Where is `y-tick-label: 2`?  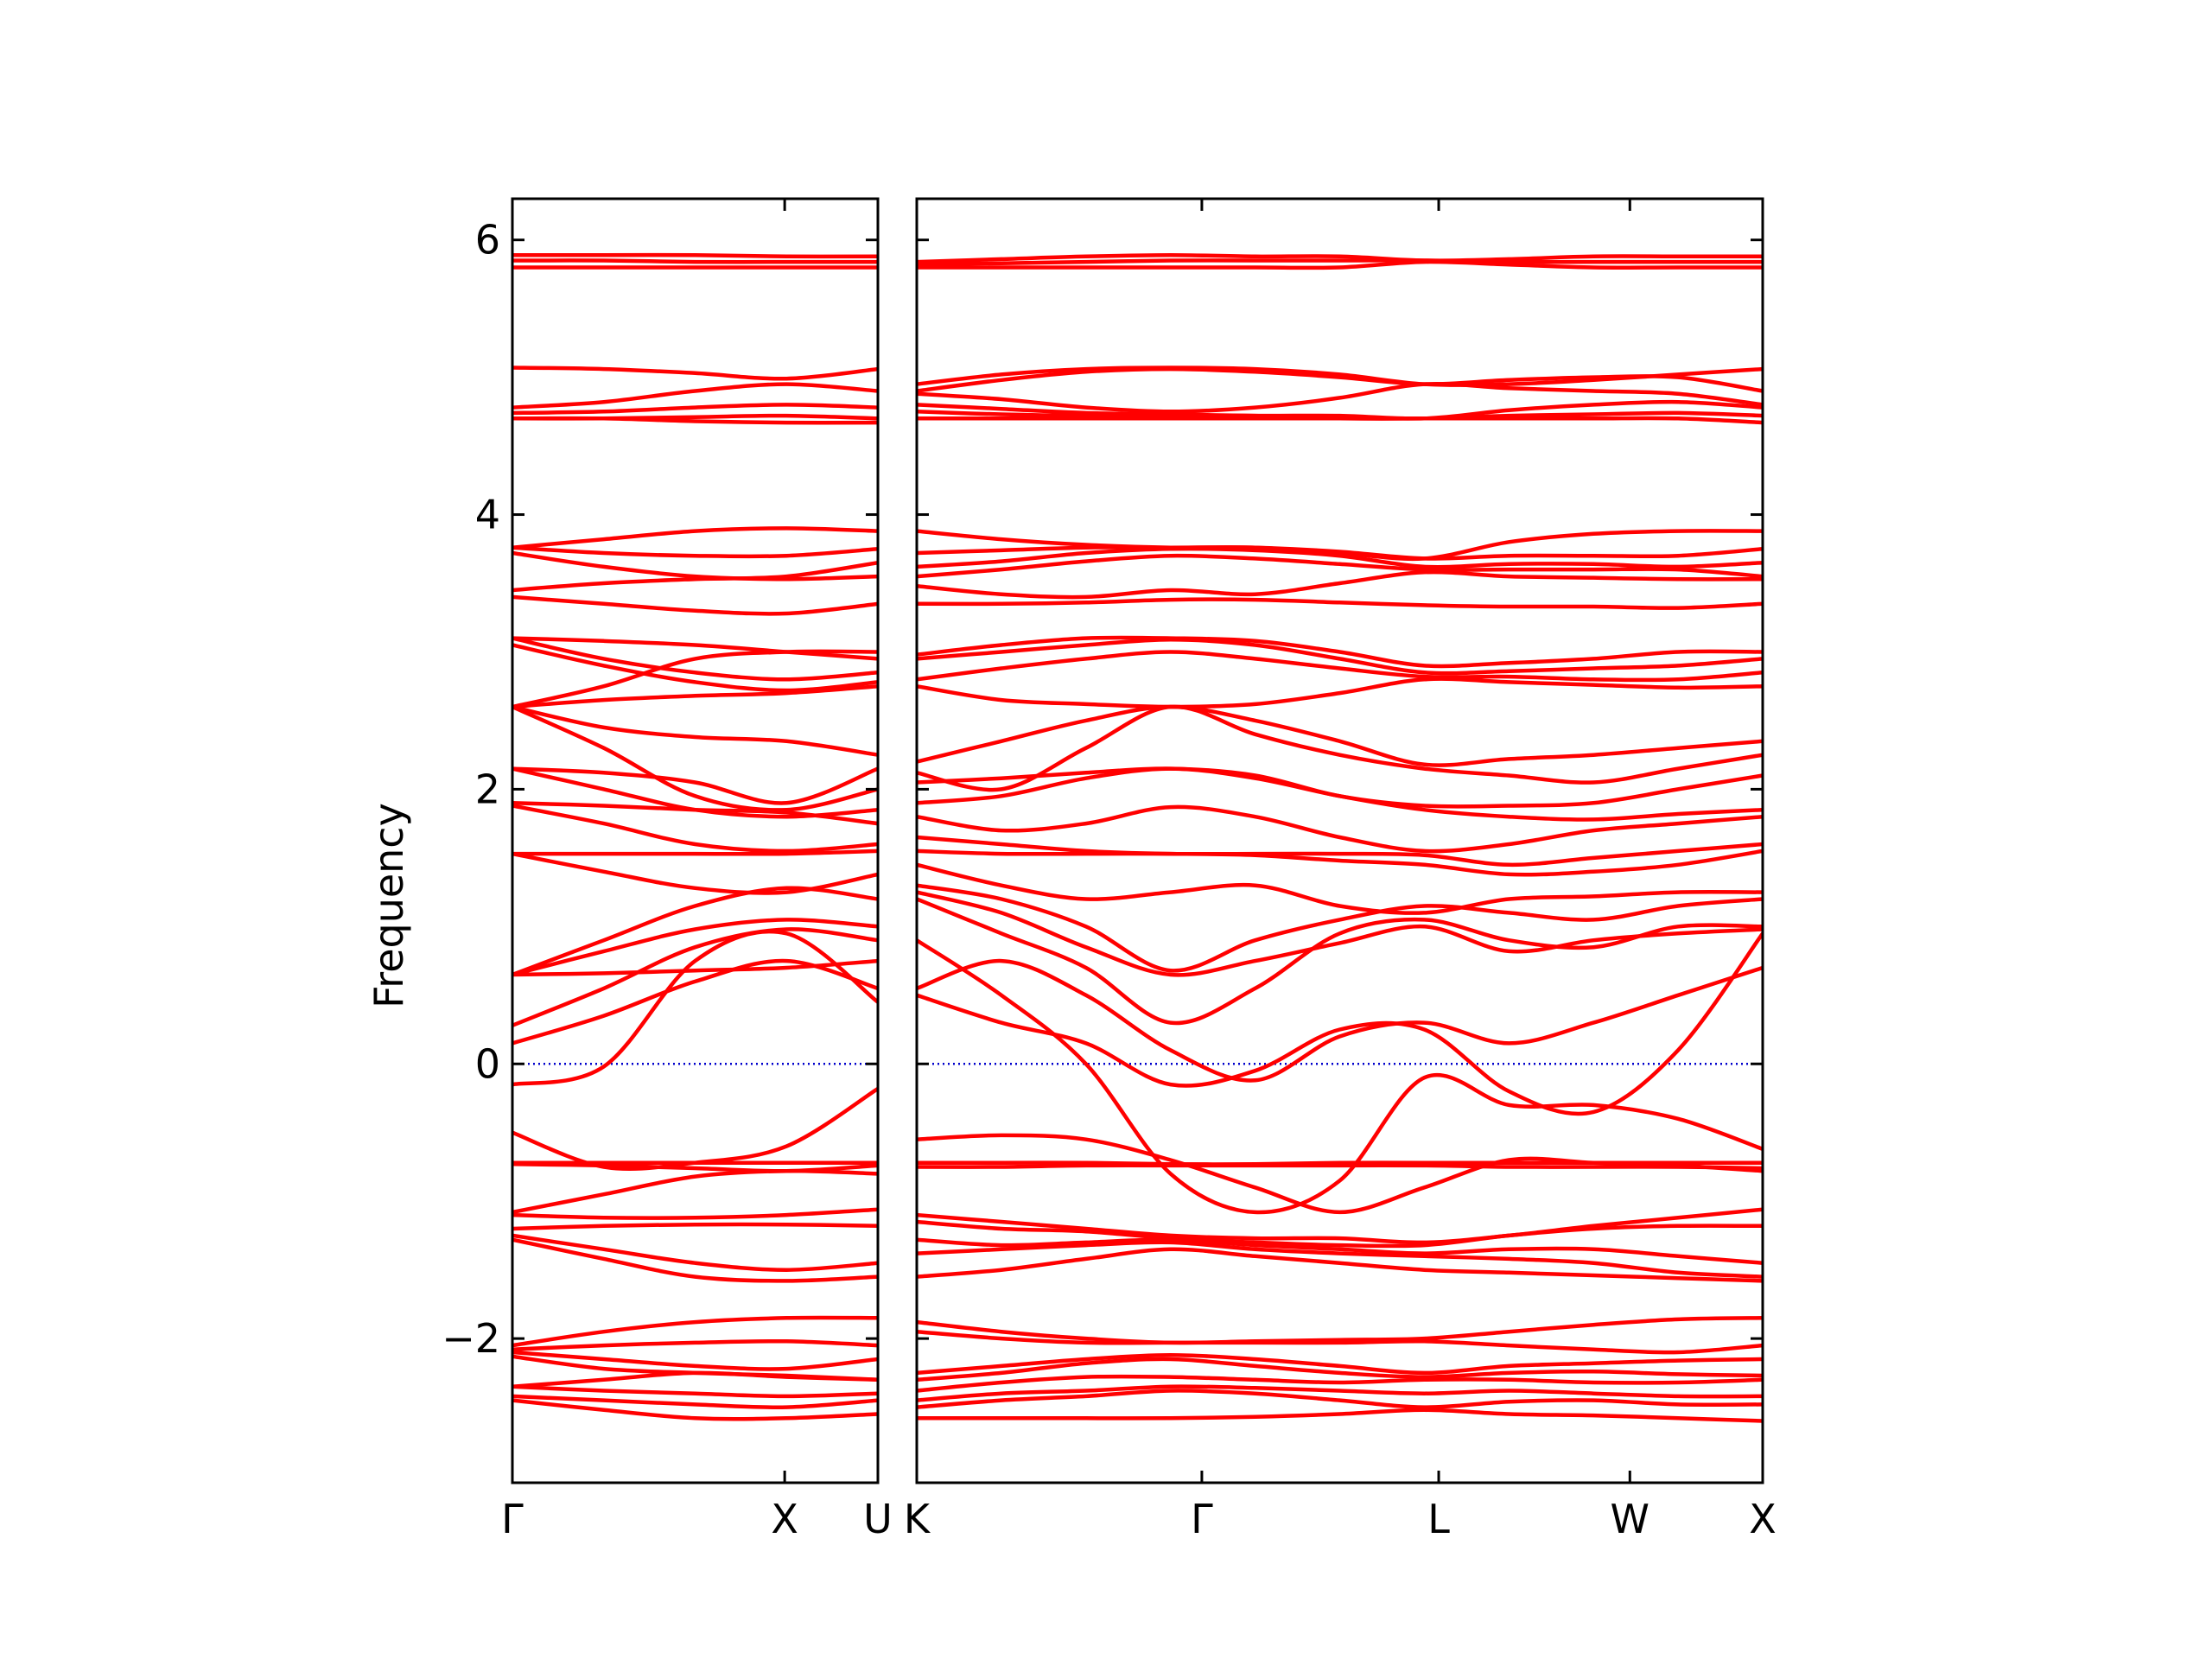
y-tick-label: 2 is located at coordinates (487, 789).